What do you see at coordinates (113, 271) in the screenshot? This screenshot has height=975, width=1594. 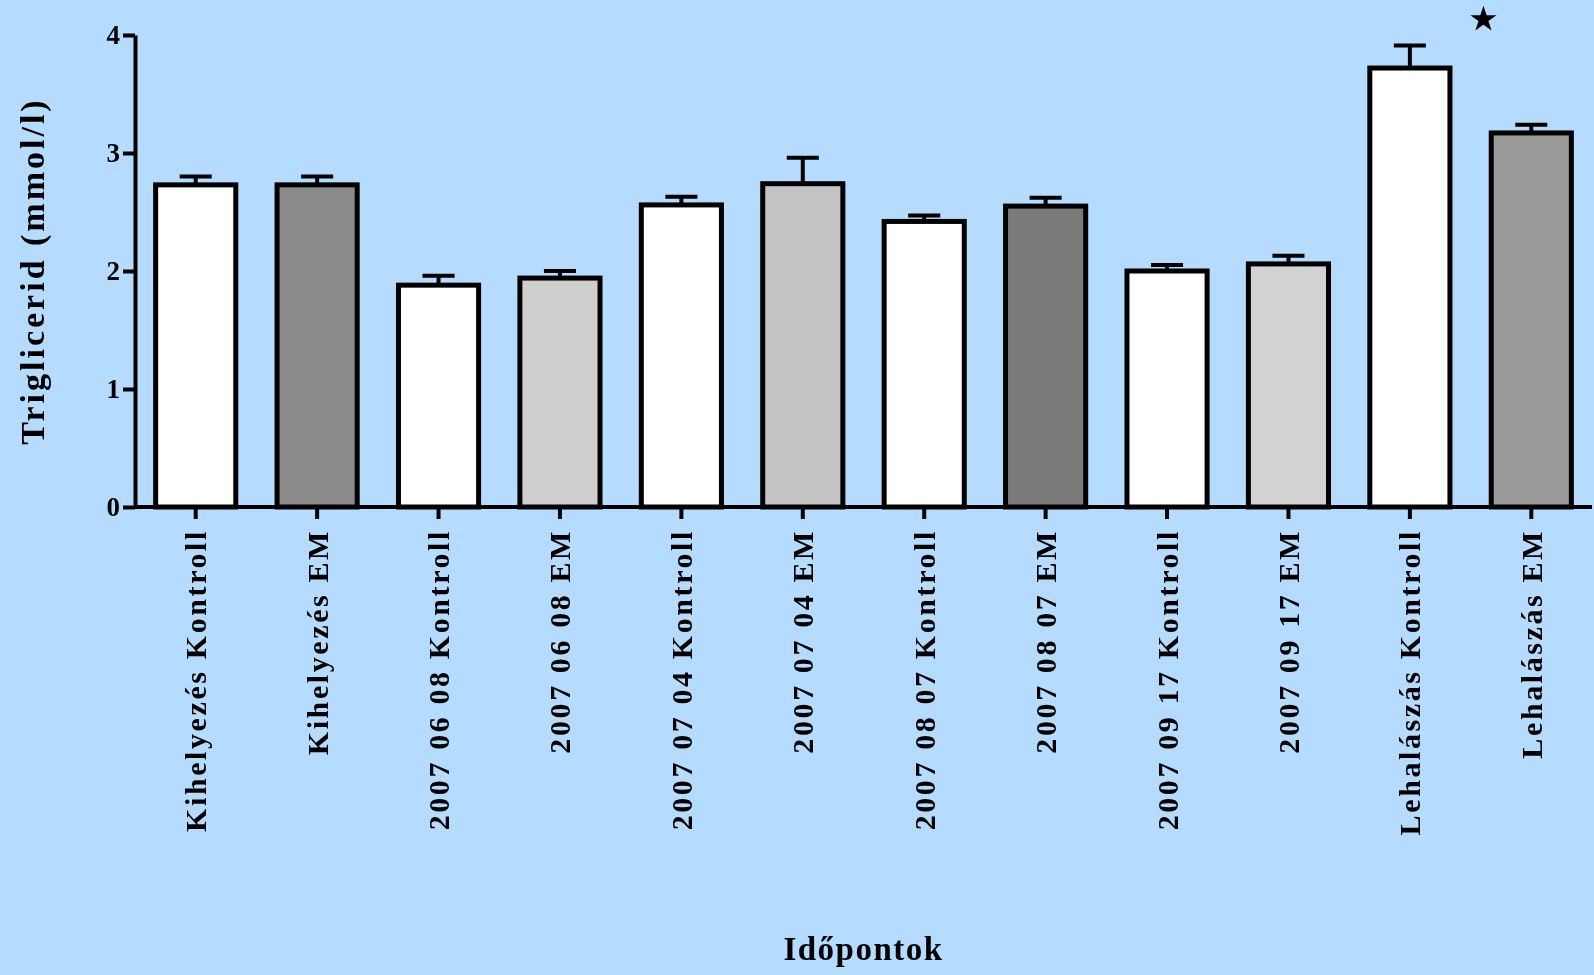 I see `y-tick-label: 2` at bounding box center [113, 271].